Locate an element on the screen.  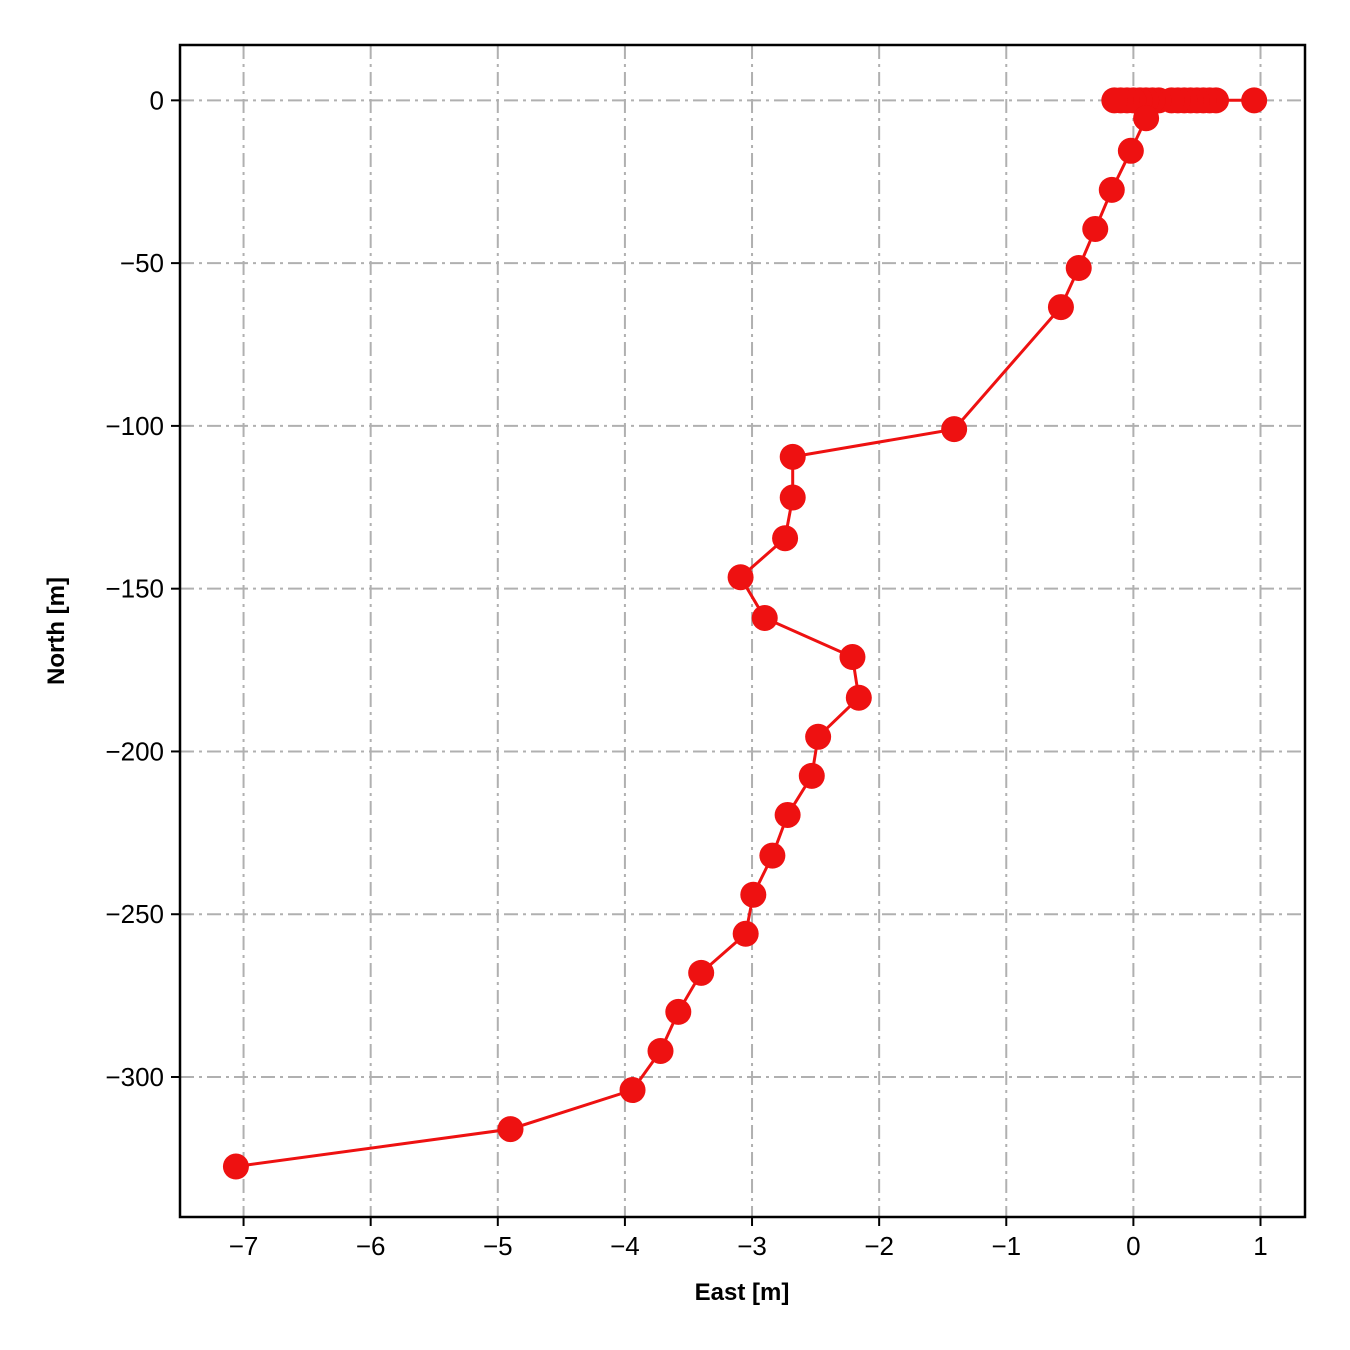
x-tick-label: −2 is located at coordinates (879, 1246).